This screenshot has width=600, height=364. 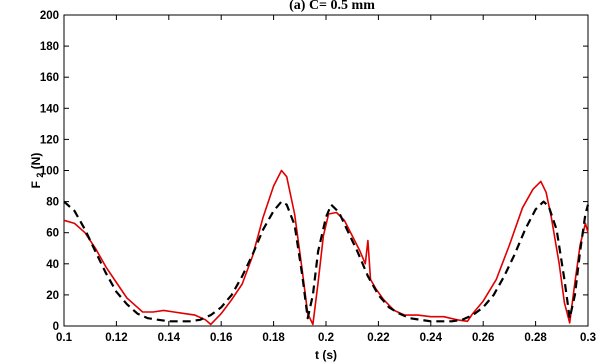 What do you see at coordinates (64, 338) in the screenshot?
I see `x-tick-label: 0.1` at bounding box center [64, 338].